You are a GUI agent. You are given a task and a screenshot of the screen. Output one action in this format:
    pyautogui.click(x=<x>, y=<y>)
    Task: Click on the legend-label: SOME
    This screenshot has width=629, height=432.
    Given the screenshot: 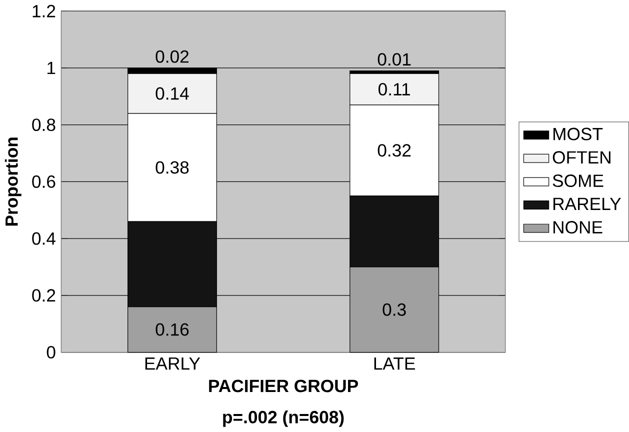 What is the action you would take?
    pyautogui.click(x=578, y=181)
    